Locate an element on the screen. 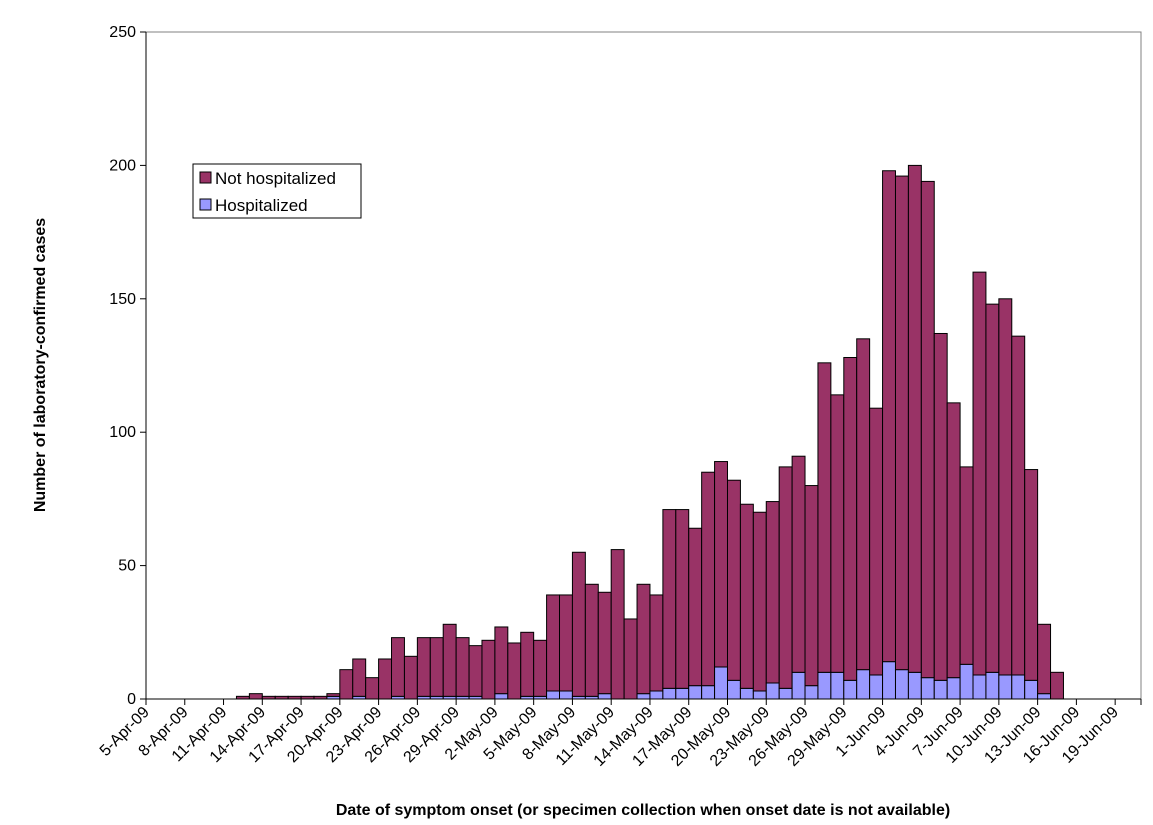 This screenshot has width=1153, height=825. legend-swatch-hospitalized is located at coordinates (205, 204).